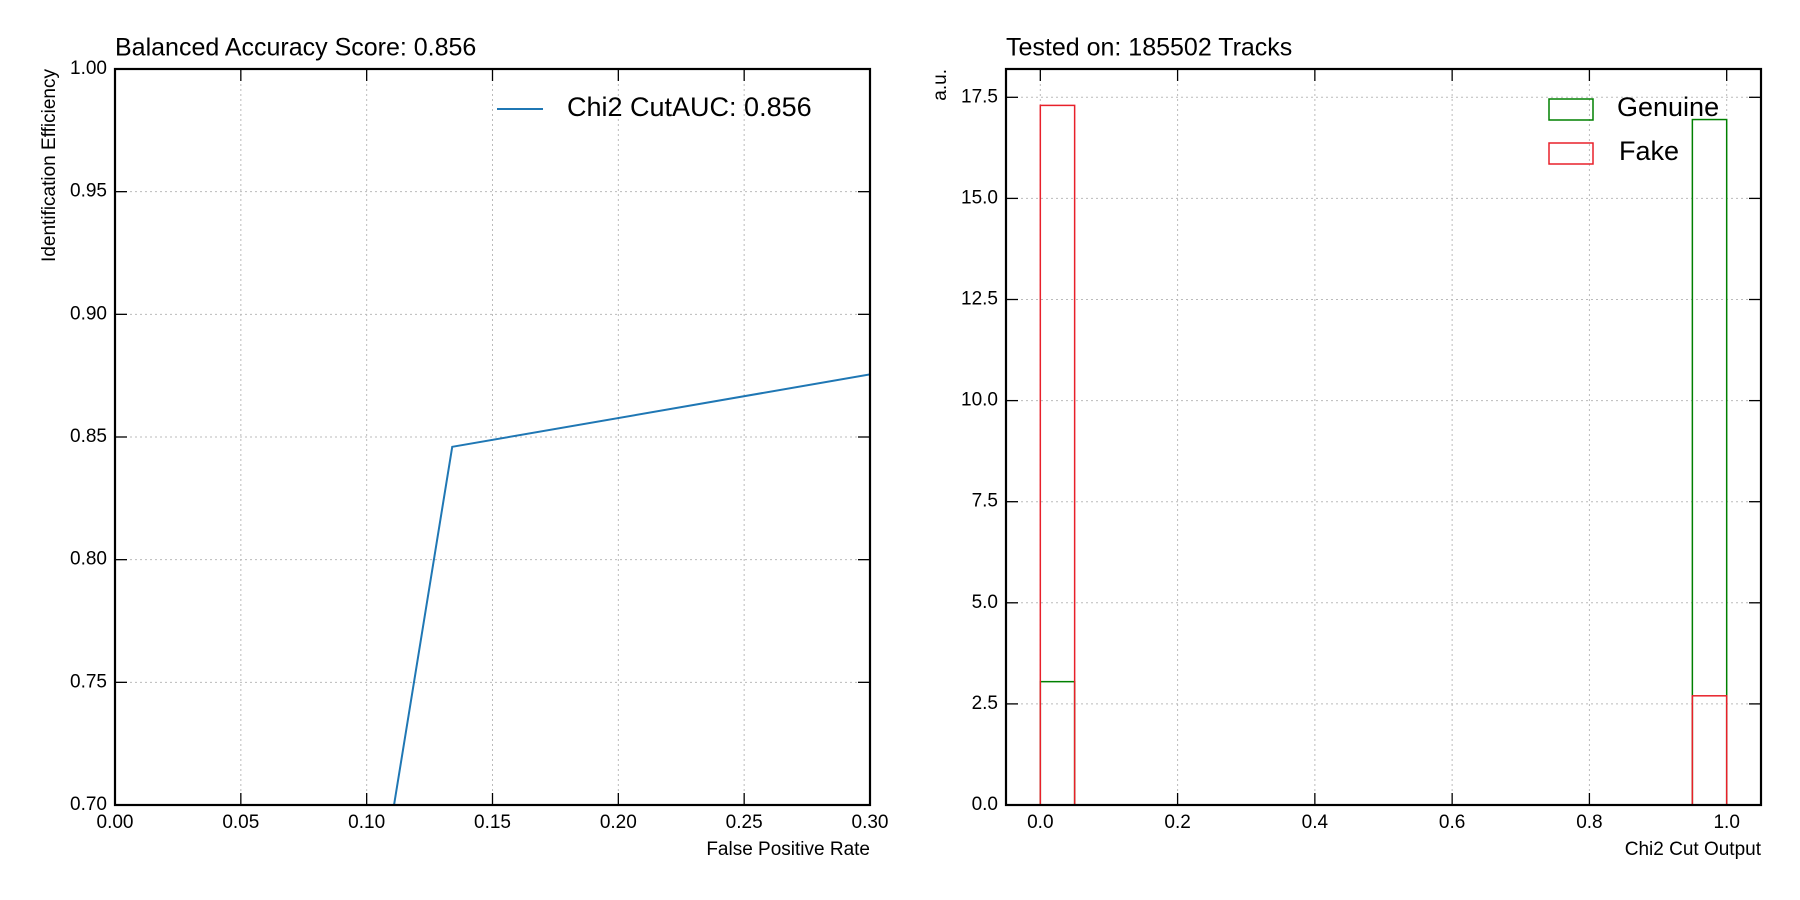 The width and height of the screenshot is (1800, 900). What do you see at coordinates (88, 191) in the screenshot?
I see `y-tick-label: 0.95` at bounding box center [88, 191].